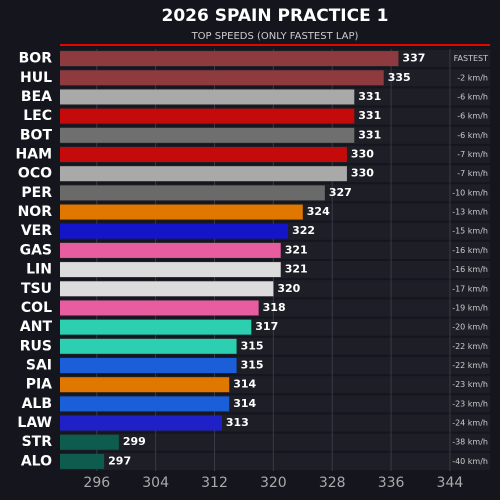  I want to click on driver-label: LEC, so click(37, 116).